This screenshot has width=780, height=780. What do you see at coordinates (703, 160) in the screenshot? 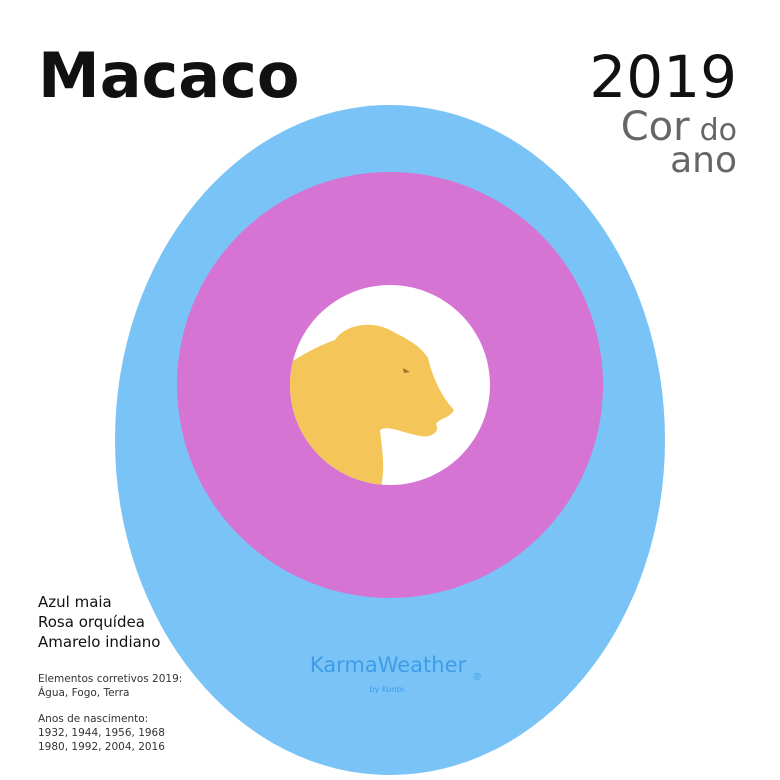
I see `subtitle-word: ano` at bounding box center [703, 160].